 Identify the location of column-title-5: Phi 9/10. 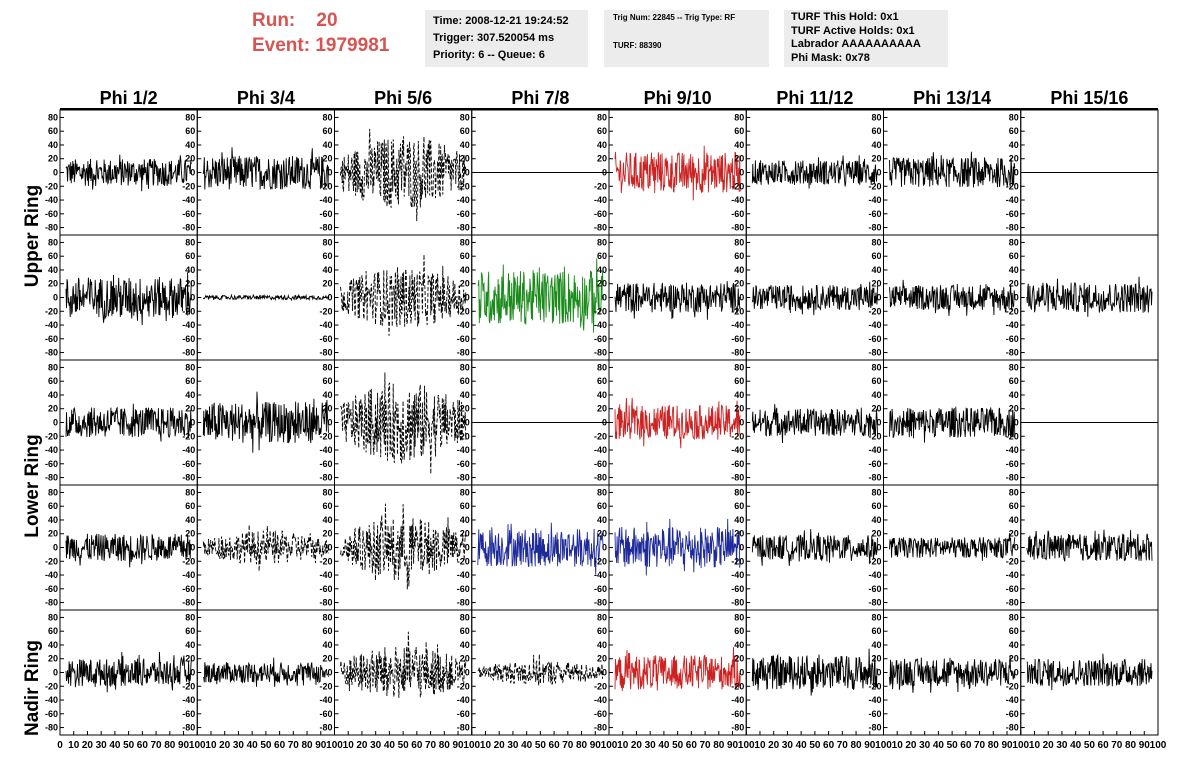
(678, 98).